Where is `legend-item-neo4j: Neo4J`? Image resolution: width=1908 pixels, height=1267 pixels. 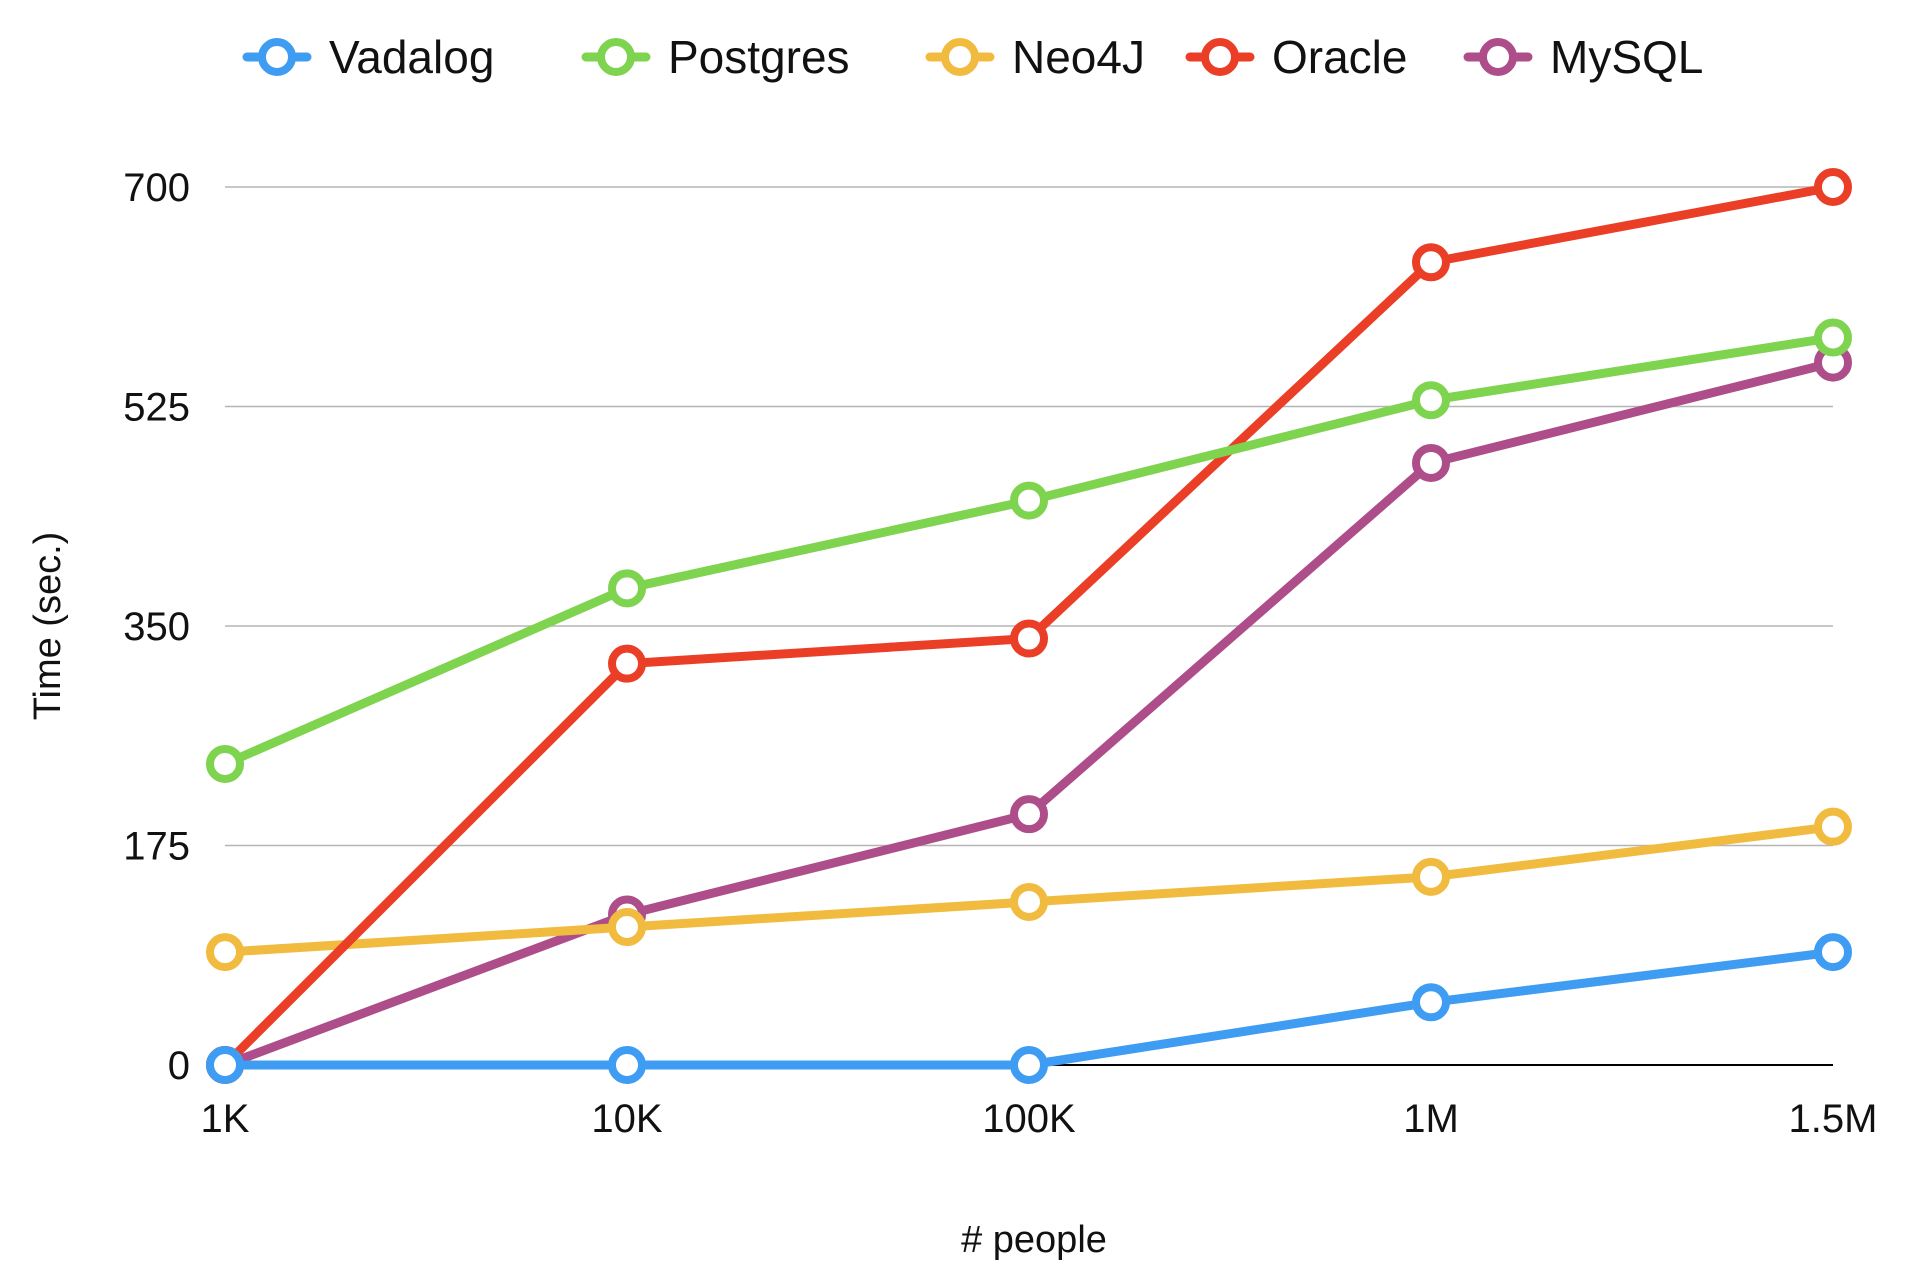
legend-item-neo4j: Neo4J is located at coordinates (1035, 57).